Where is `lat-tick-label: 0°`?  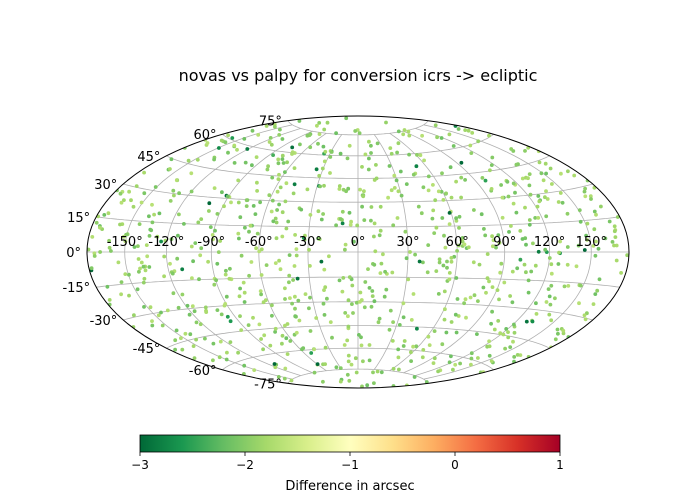
lat-tick-label: 0° is located at coordinates (73, 253).